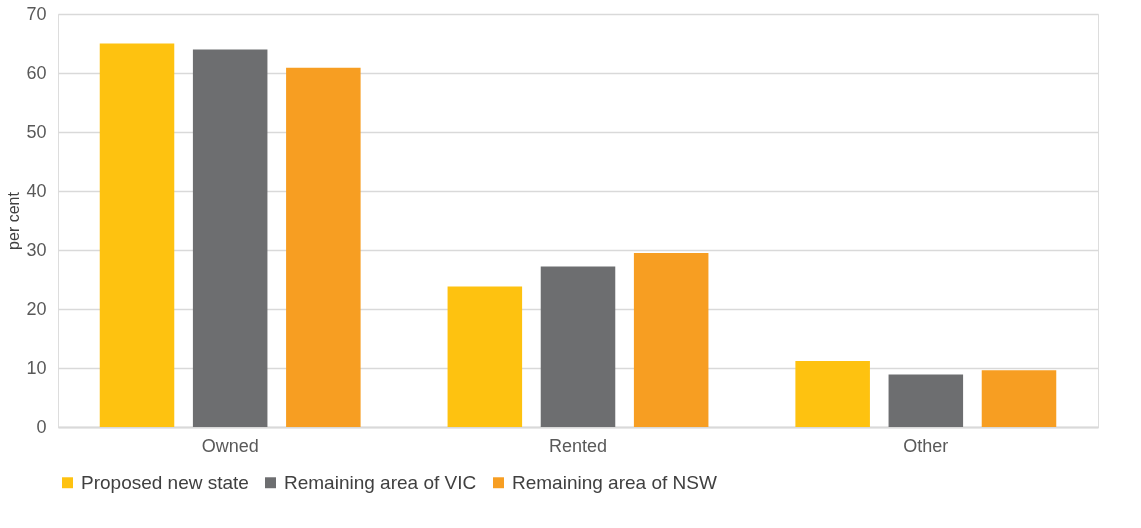 Image resolution: width=1141 pixels, height=528 pixels. What do you see at coordinates (165, 482) in the screenshot?
I see `legend-label: Proposed new state` at bounding box center [165, 482].